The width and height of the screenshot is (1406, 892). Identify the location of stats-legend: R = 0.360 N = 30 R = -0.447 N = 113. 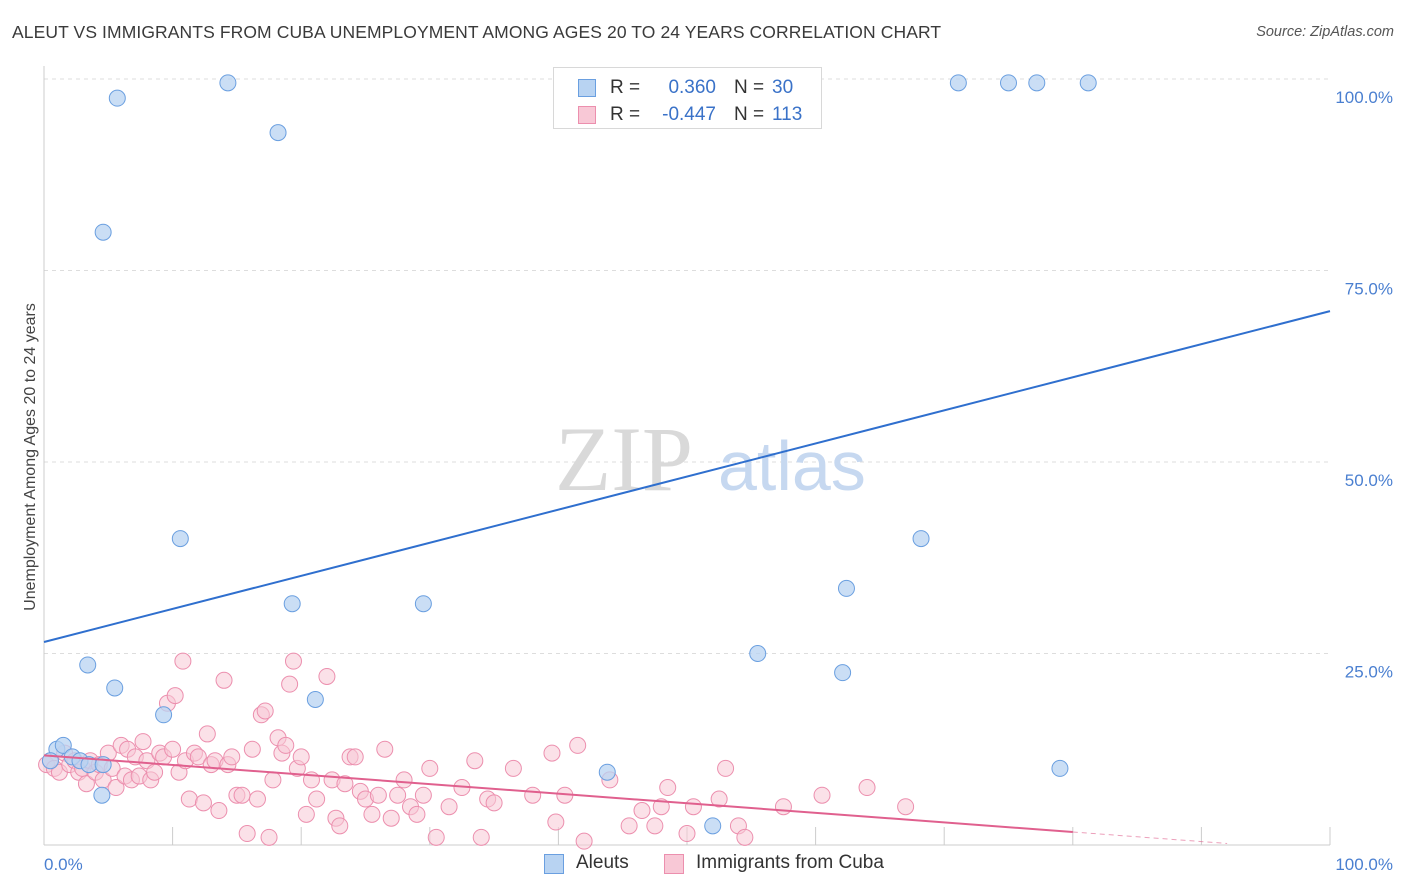
(687, 98).